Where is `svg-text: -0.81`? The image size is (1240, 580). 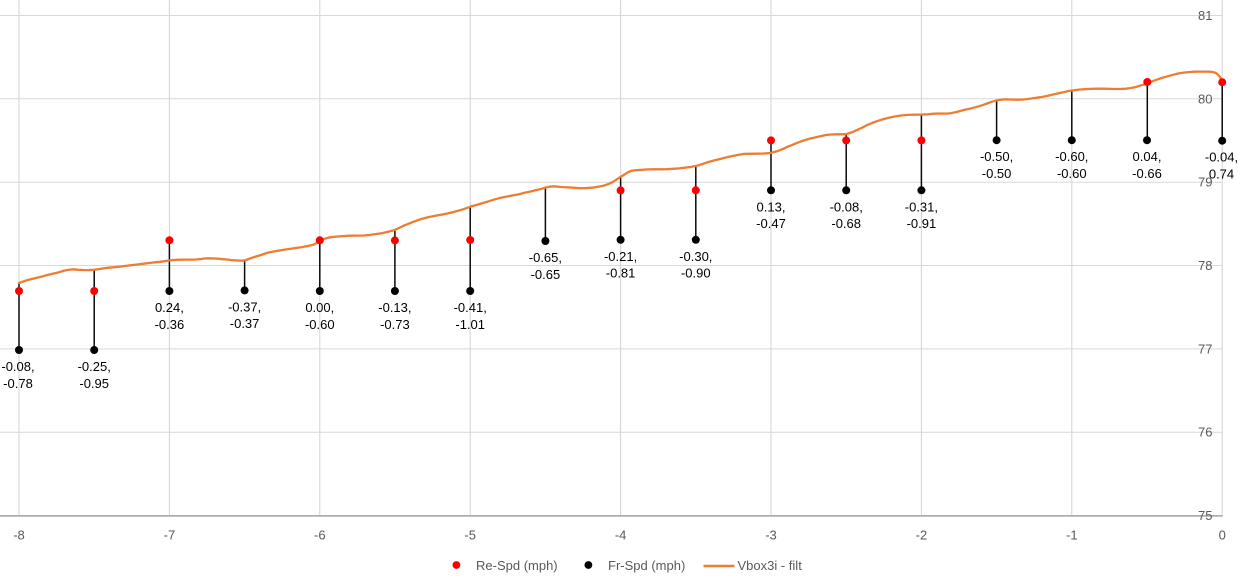
svg-text: -0.81 is located at coordinates (621, 273).